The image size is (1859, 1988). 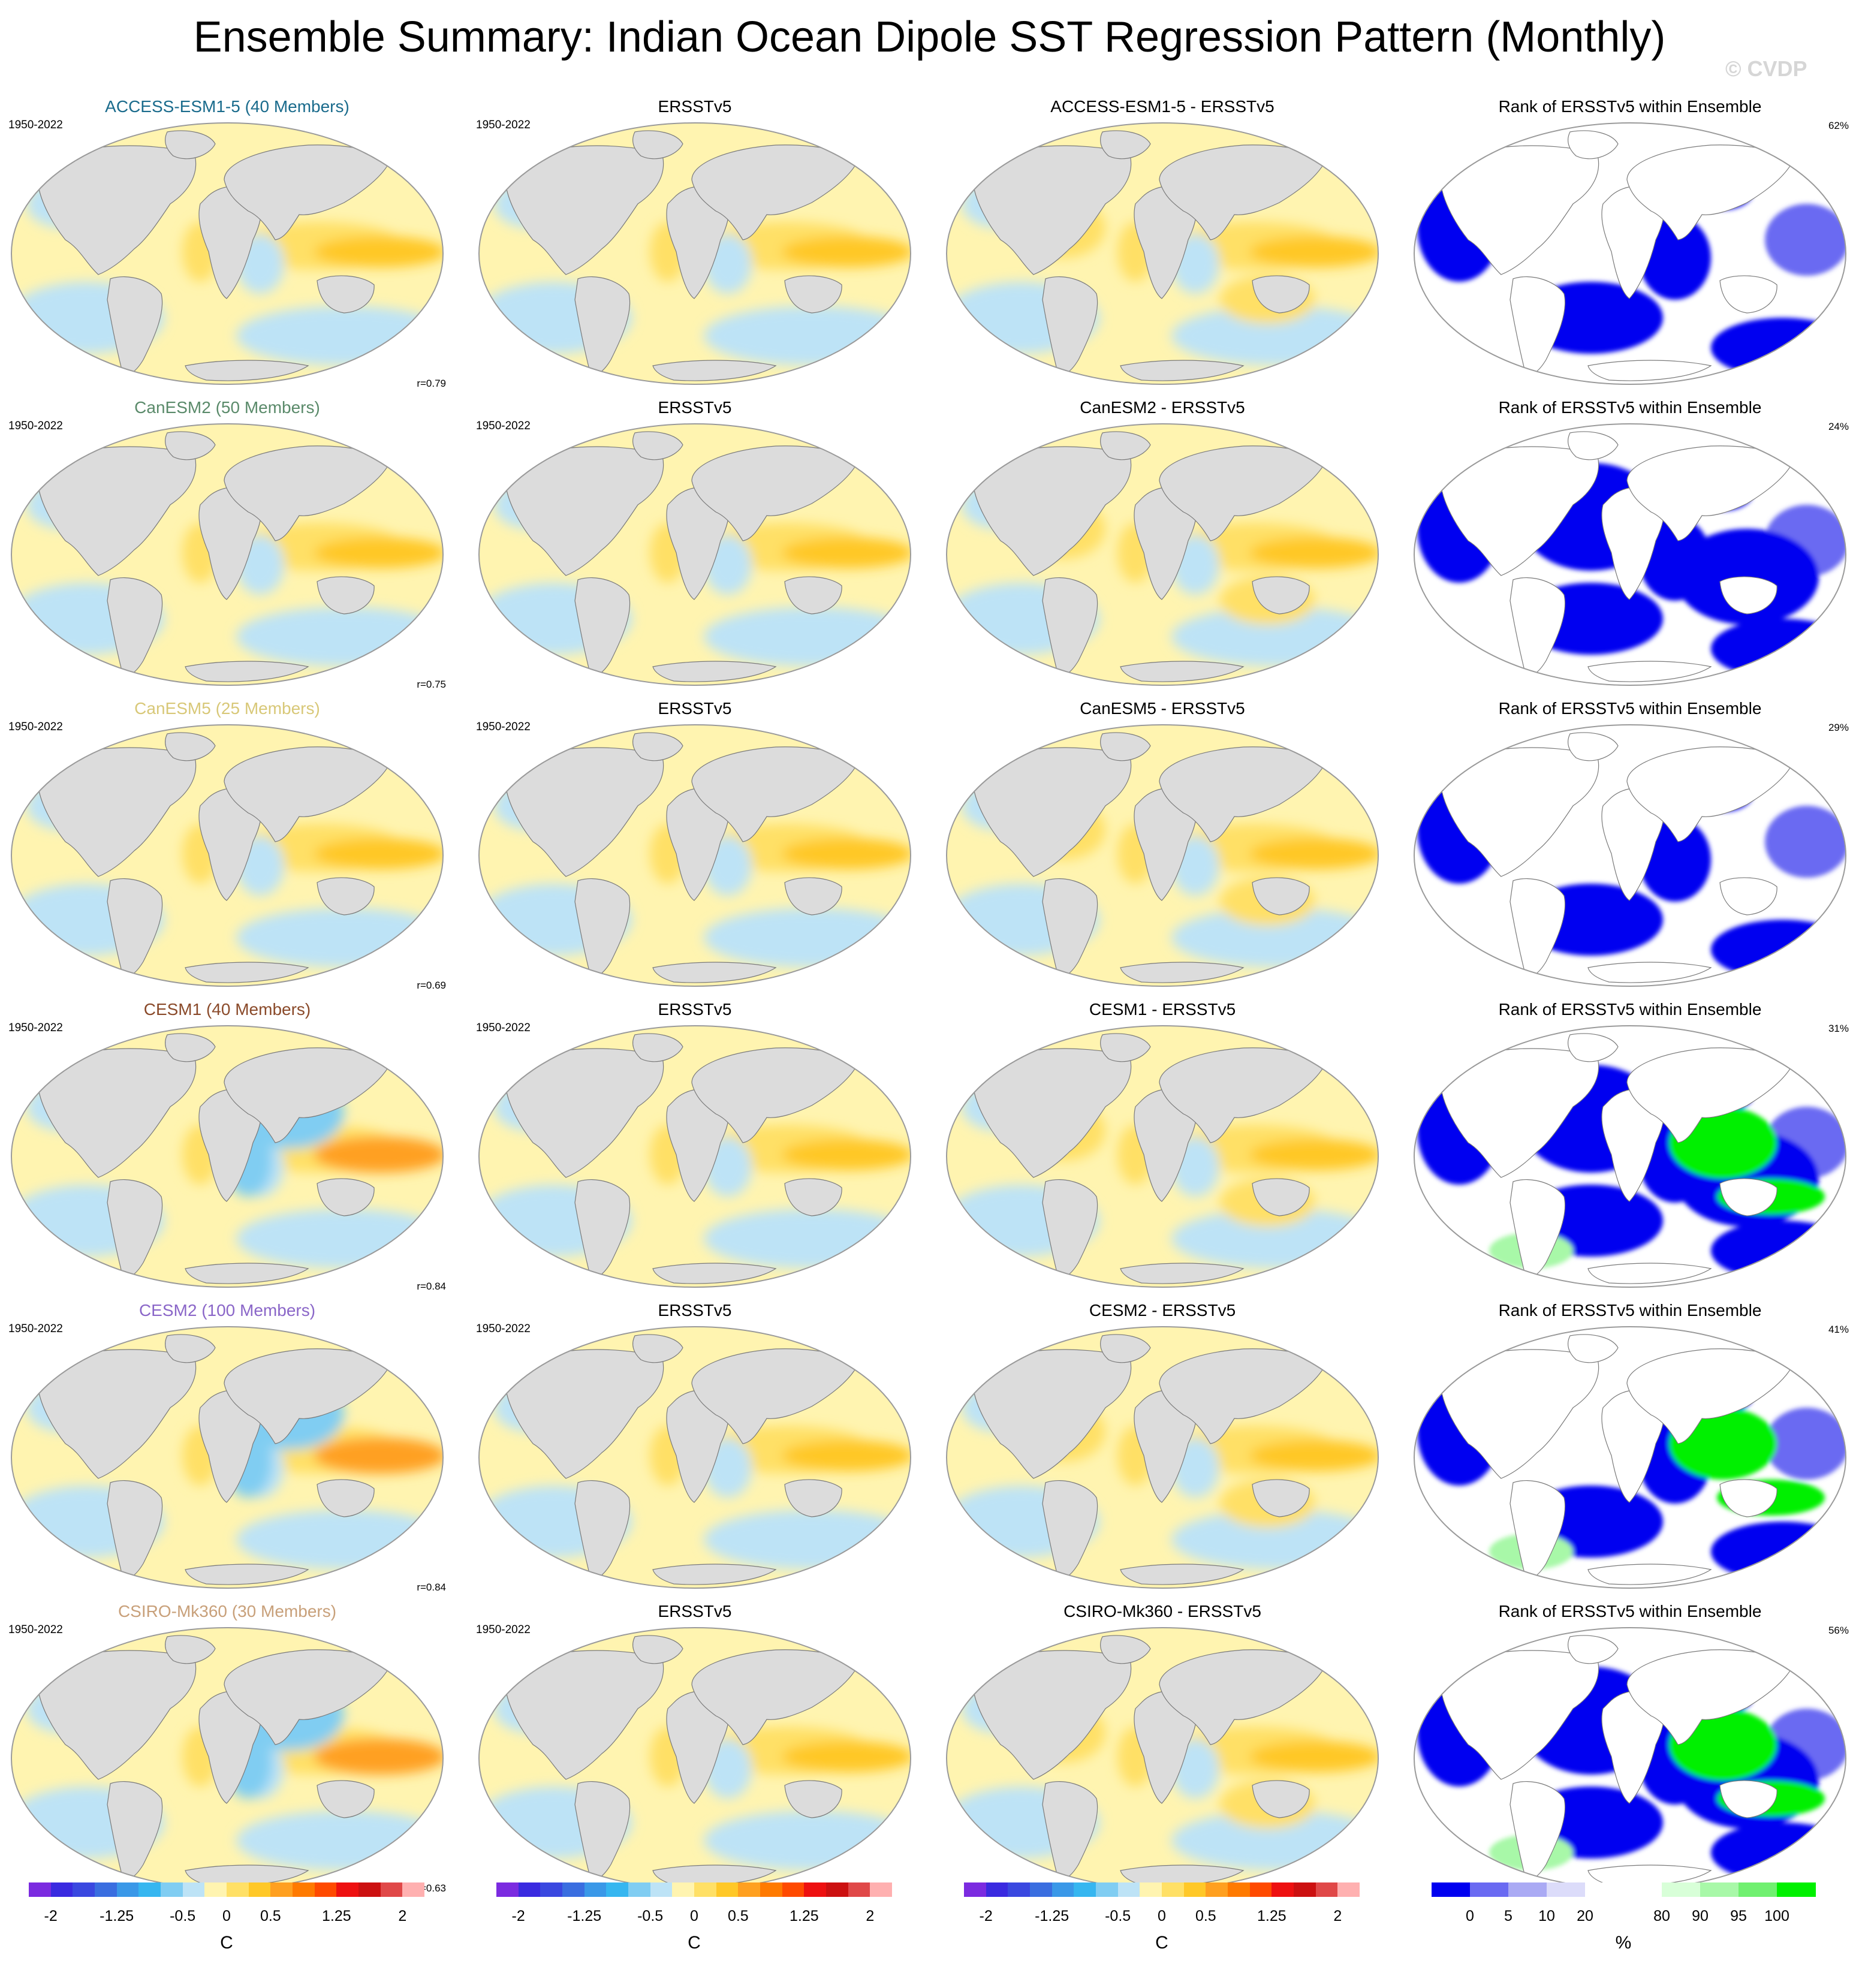 I want to click on colorbar-swatches, so click(x=227, y=1889).